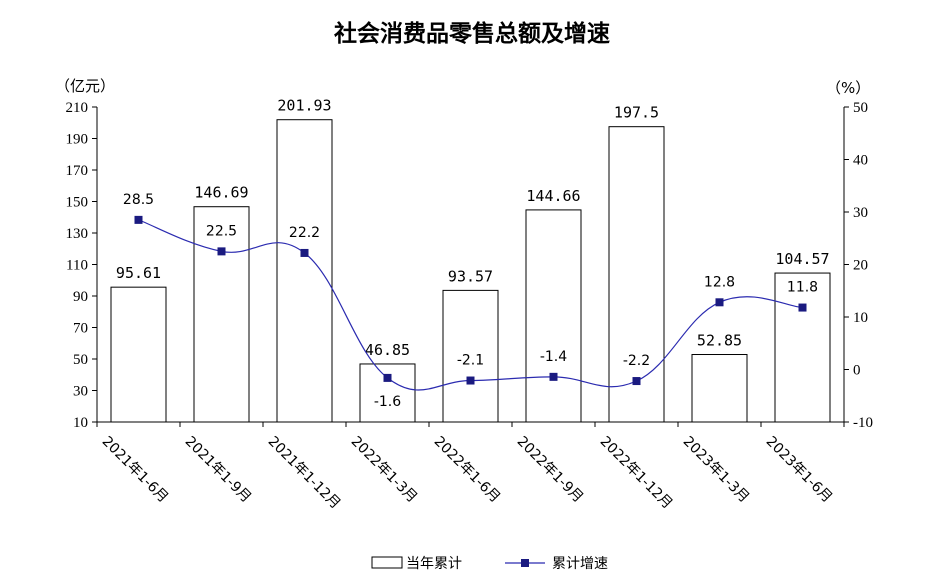 This screenshot has width=944, height=583. What do you see at coordinates (849, 255) in the screenshot?
I see `right-axis: -10 0 10 20 30 40 50 （%）` at bounding box center [849, 255].